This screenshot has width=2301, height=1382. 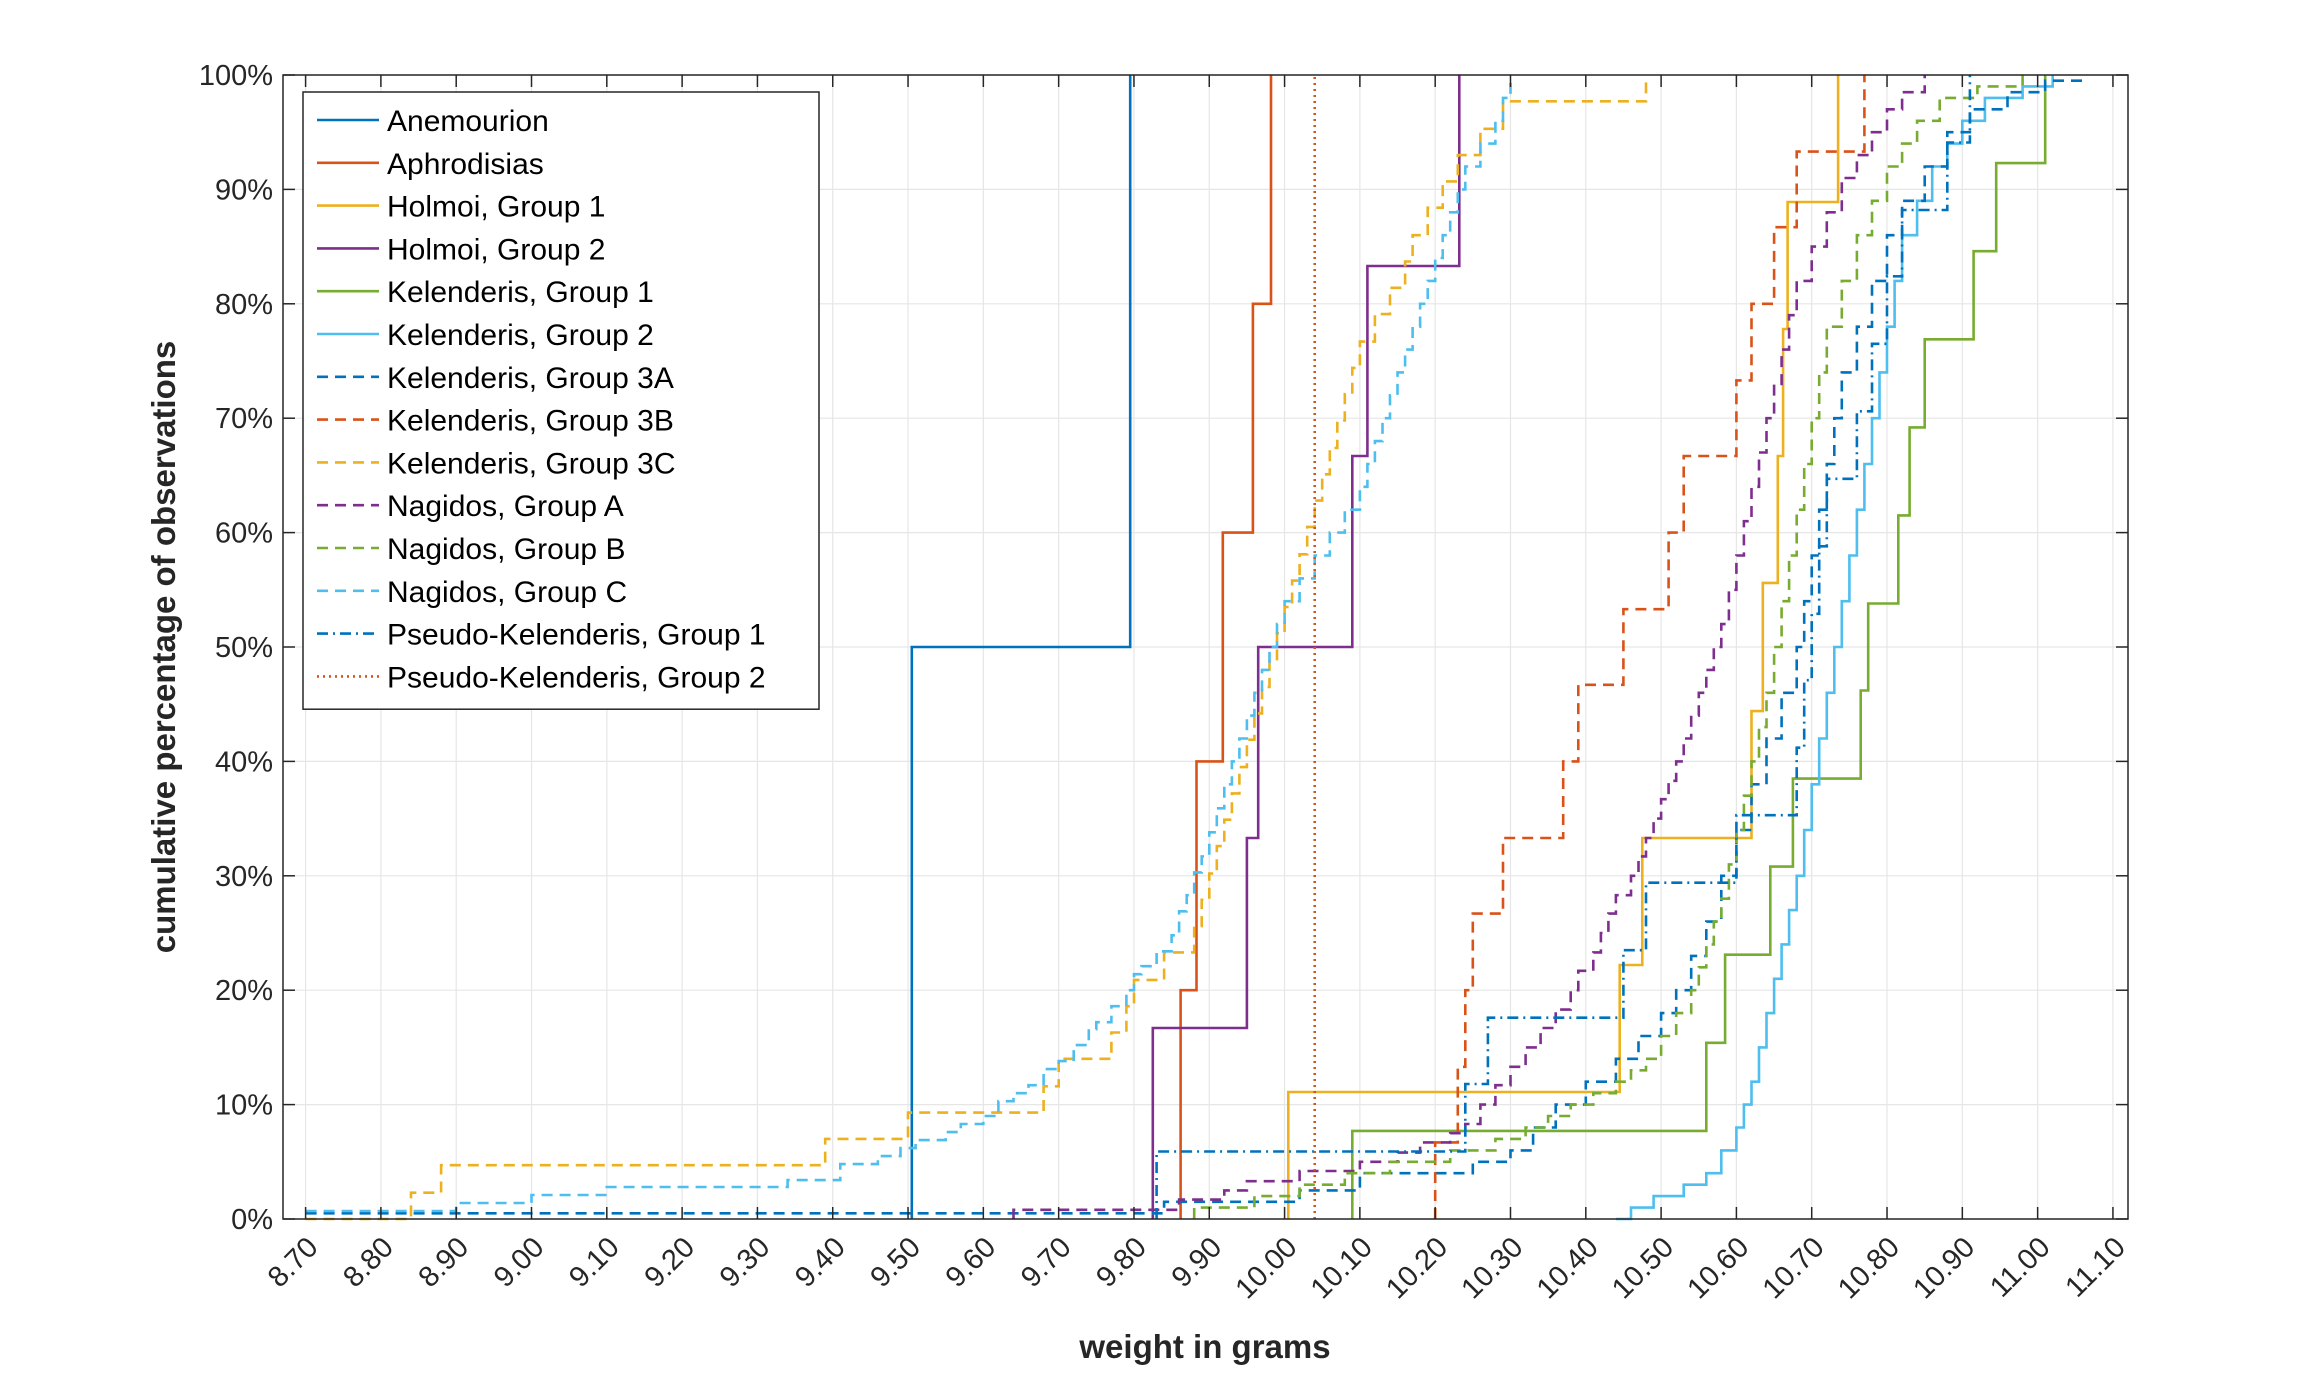 What do you see at coordinates (1492, 1268) in the screenshot?
I see `x-tick-label: 10.30` at bounding box center [1492, 1268].